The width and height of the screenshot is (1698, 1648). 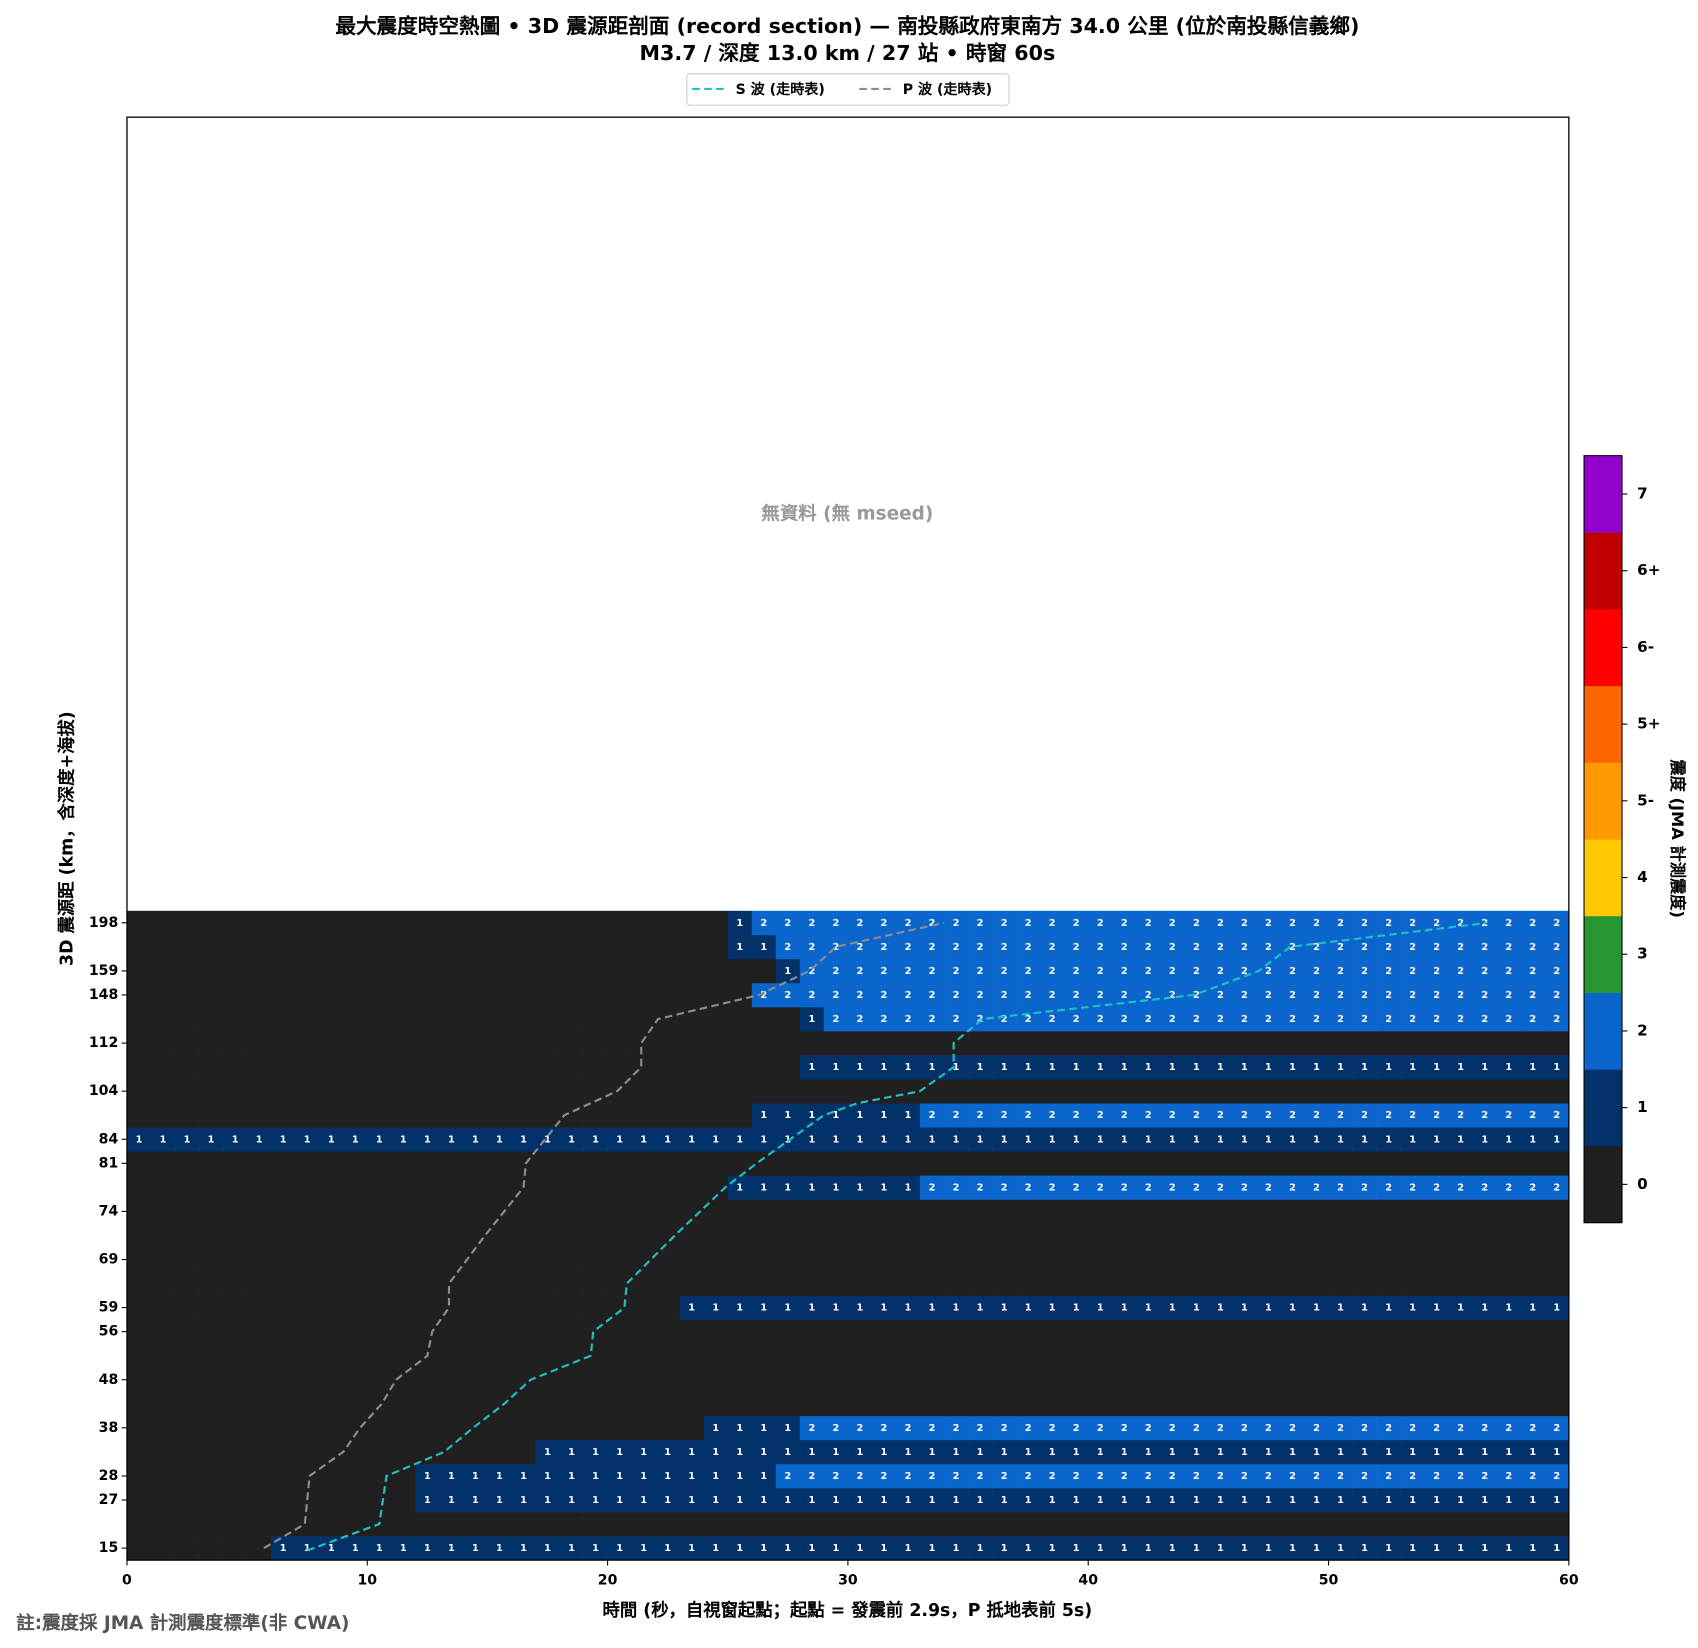 I want to click on chart-subtitle: M3.7 / 深度 13.0 km / 27 站 • 時窗 60s, so click(x=848, y=53).